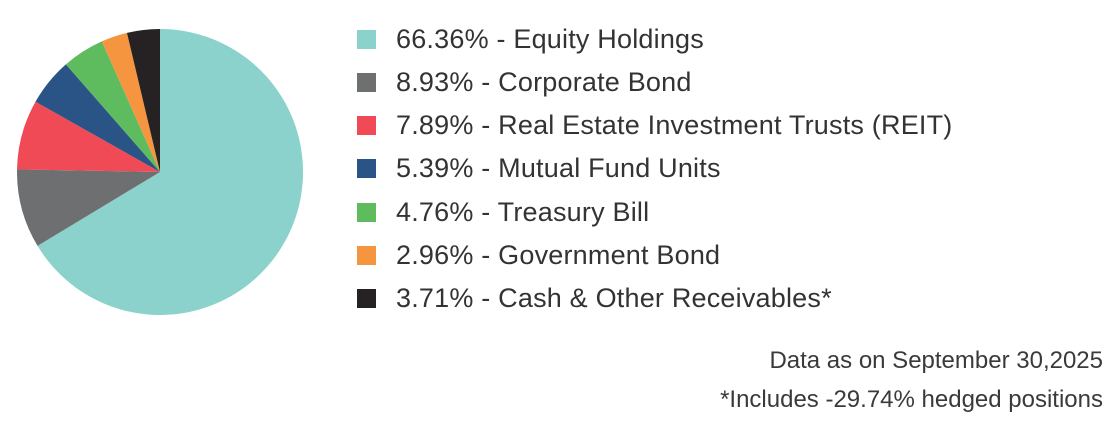 Image resolution: width=1112 pixels, height=438 pixels. What do you see at coordinates (88, 207) in the screenshot?
I see `pie-slice-corporate-bond` at bounding box center [88, 207].